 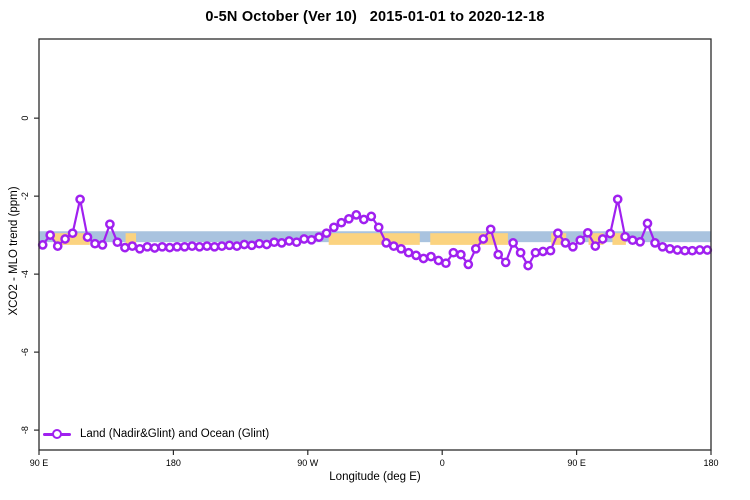 What do you see at coordinates (57, 434) in the screenshot?
I see `legend-line-marker-icon` at bounding box center [57, 434].